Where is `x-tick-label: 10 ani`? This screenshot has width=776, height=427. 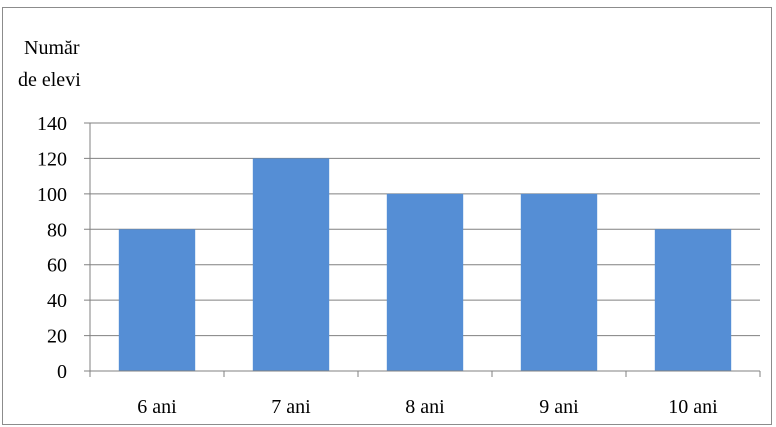 x-tick-label: 10 ani is located at coordinates (693, 407).